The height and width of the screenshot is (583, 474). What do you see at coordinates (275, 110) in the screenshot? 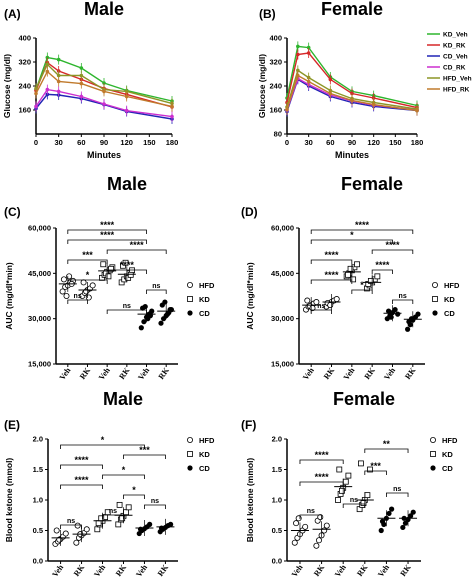
I see `y-tick-label: 160` at bounding box center [275, 110].